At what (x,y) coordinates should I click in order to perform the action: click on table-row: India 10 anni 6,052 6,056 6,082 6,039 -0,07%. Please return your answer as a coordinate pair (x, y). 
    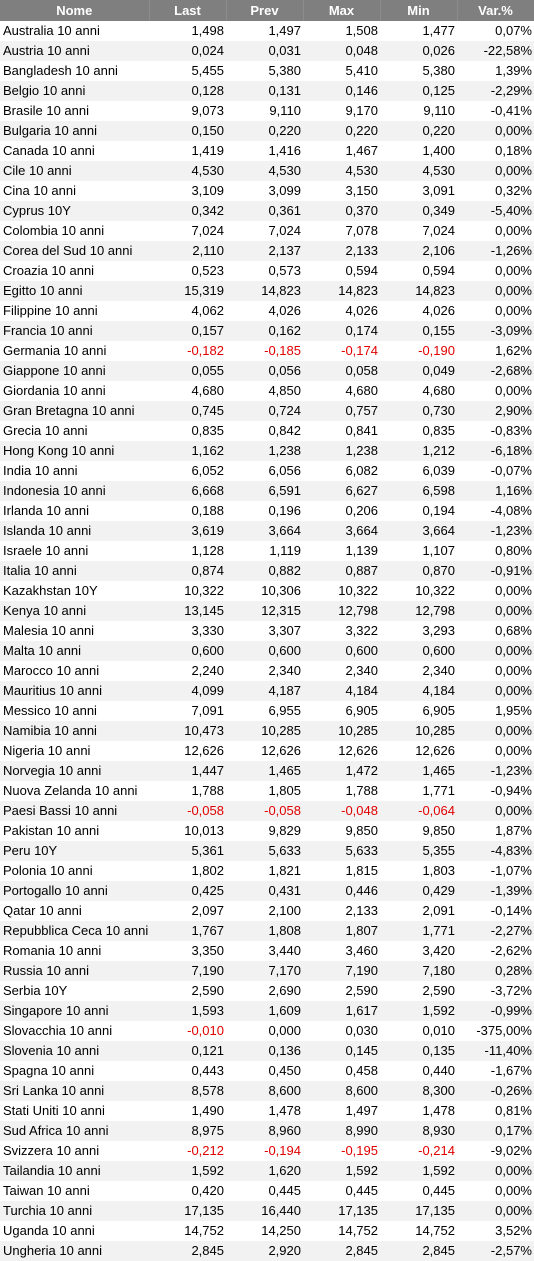
    Looking at the image, I should click on (267, 471).